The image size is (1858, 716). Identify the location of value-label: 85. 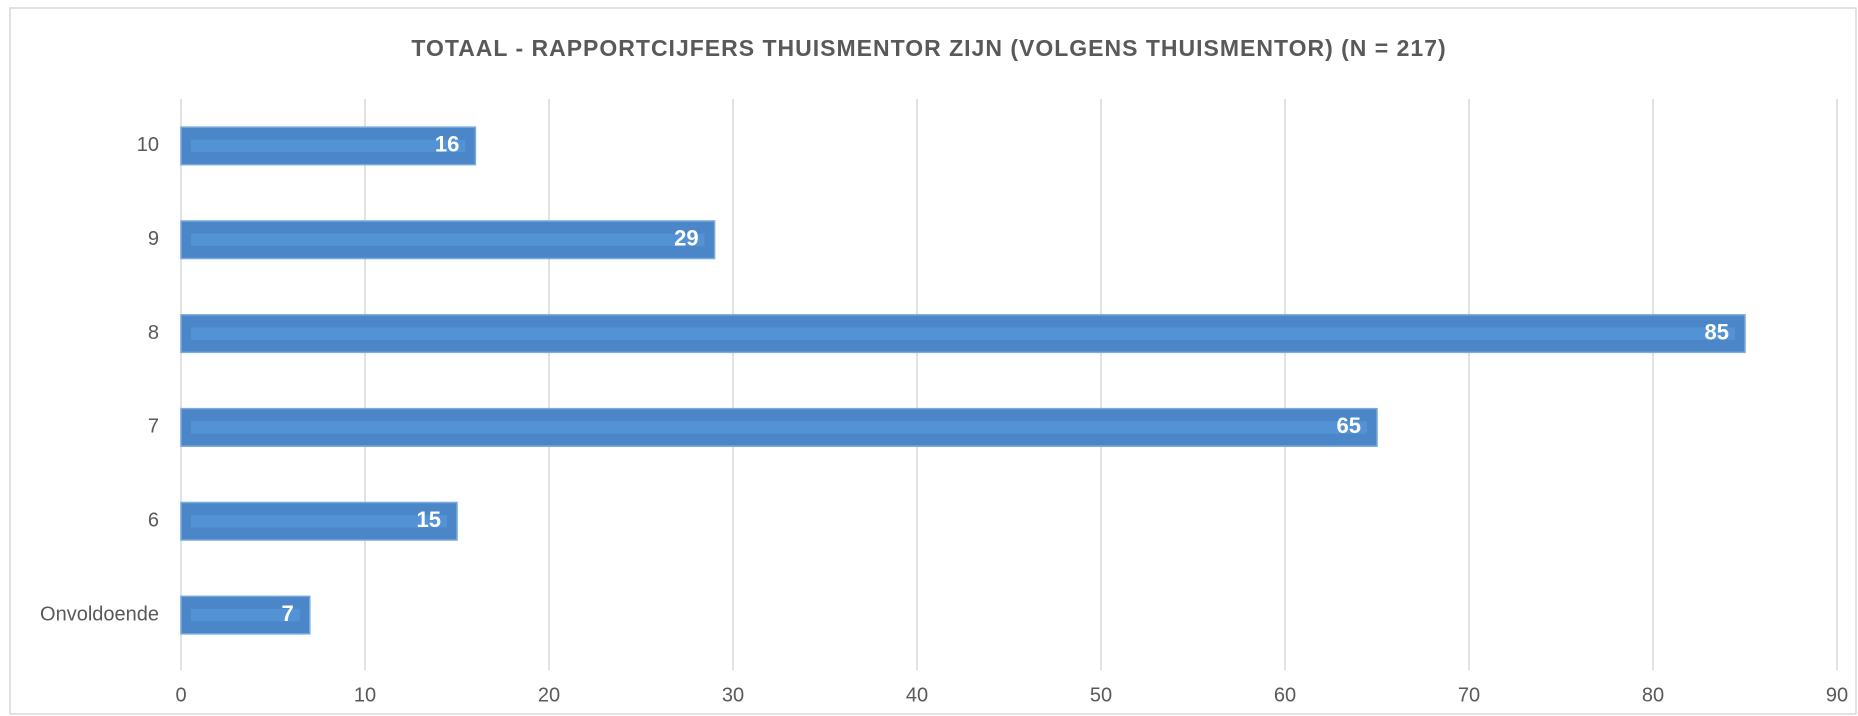
(1717, 331).